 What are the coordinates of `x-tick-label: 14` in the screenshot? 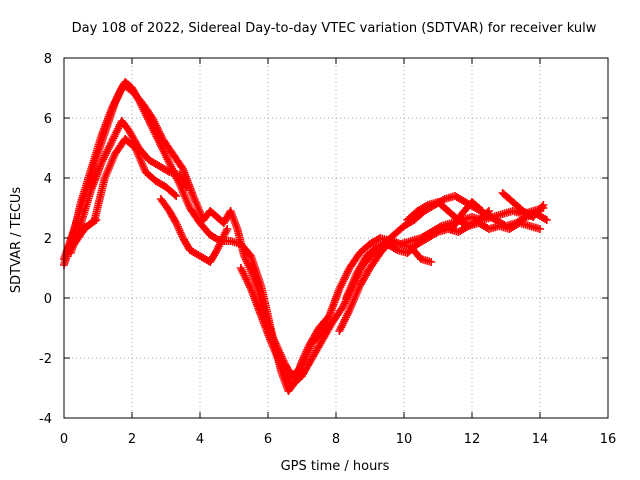 It's located at (540, 439).